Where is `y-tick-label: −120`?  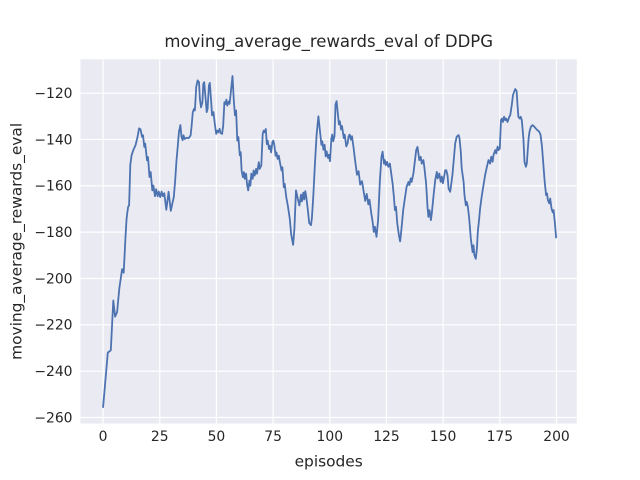 y-tick-label: −120 is located at coordinates (53, 94).